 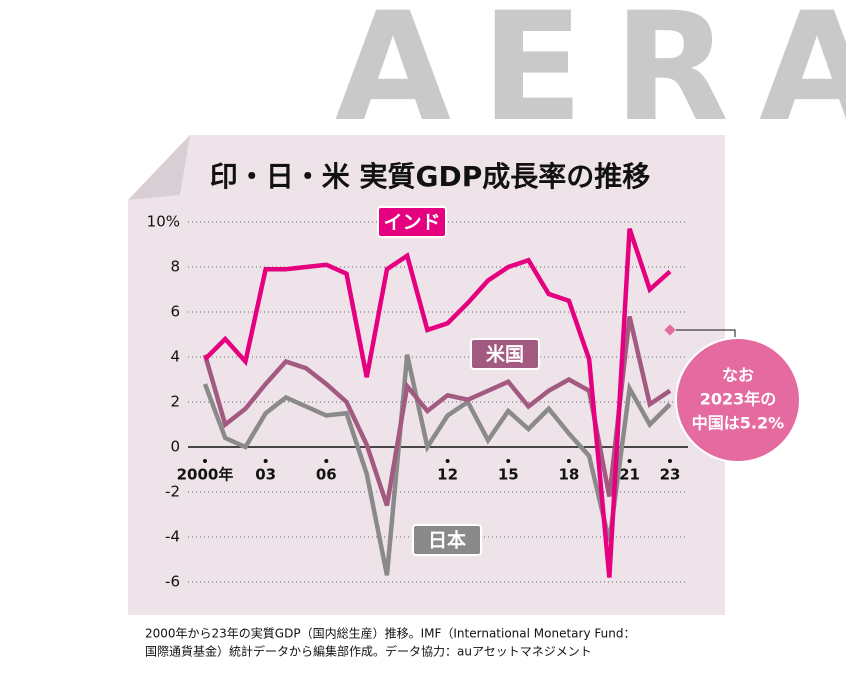 I want to click on logo: AERA, so click(x=590, y=77).